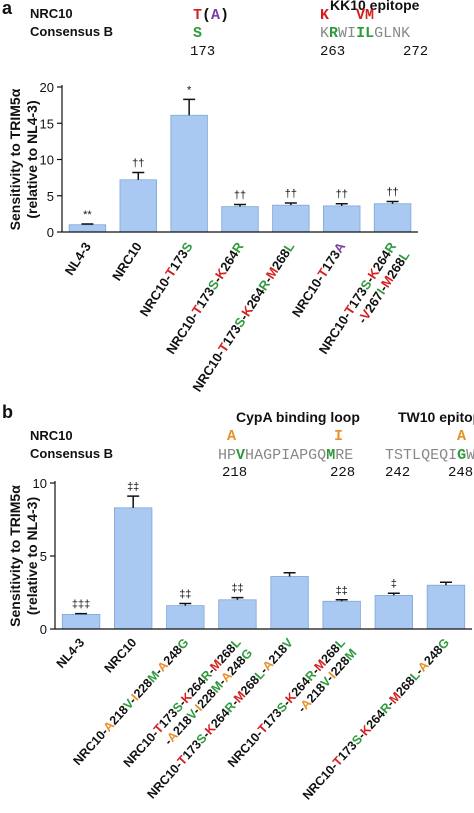  I want to click on significance-label: *, so click(189, 90).